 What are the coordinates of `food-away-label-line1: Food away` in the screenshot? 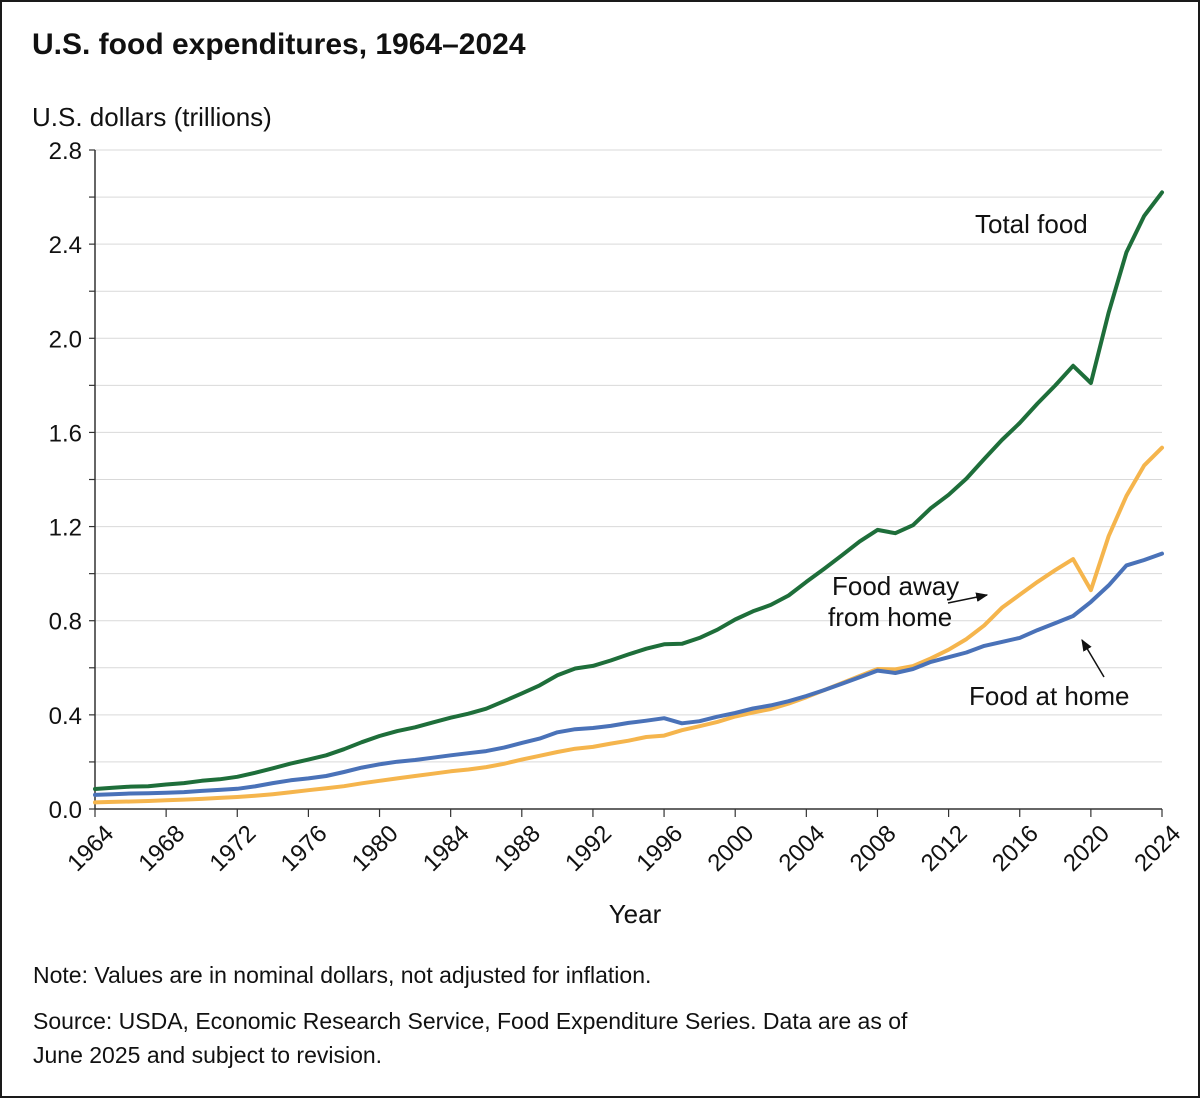 It's located at (895, 586).